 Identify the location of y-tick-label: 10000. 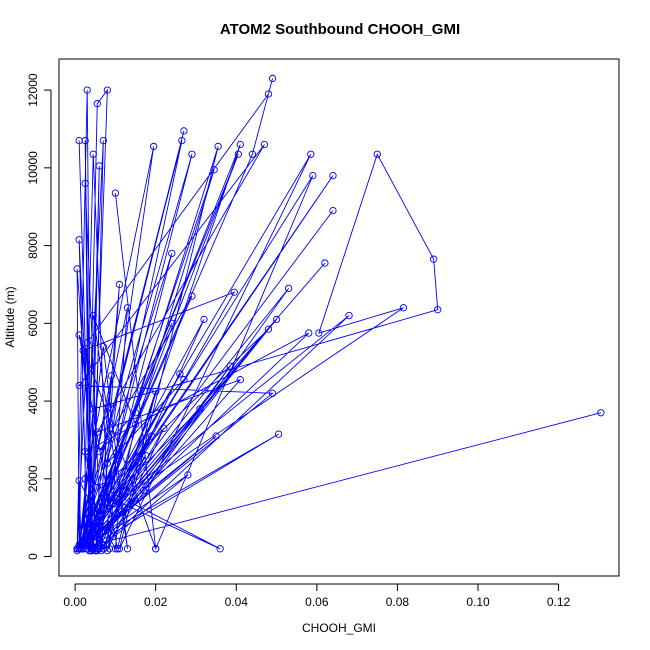
(33, 168).